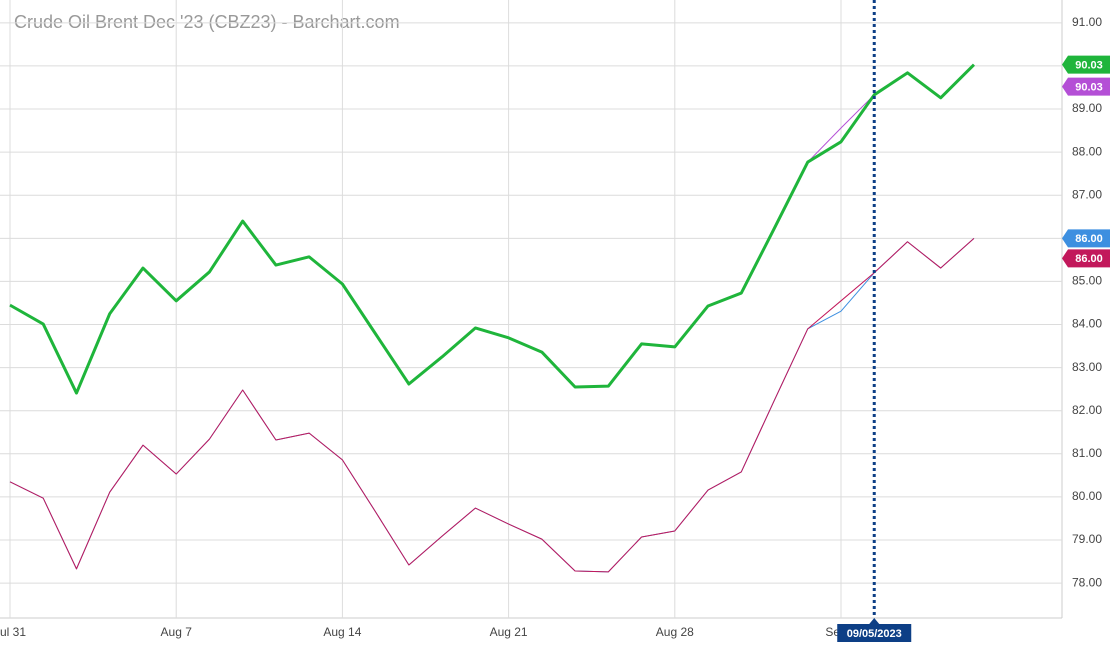  I want to click on y-tick-label: 79.00, so click(1087, 539).